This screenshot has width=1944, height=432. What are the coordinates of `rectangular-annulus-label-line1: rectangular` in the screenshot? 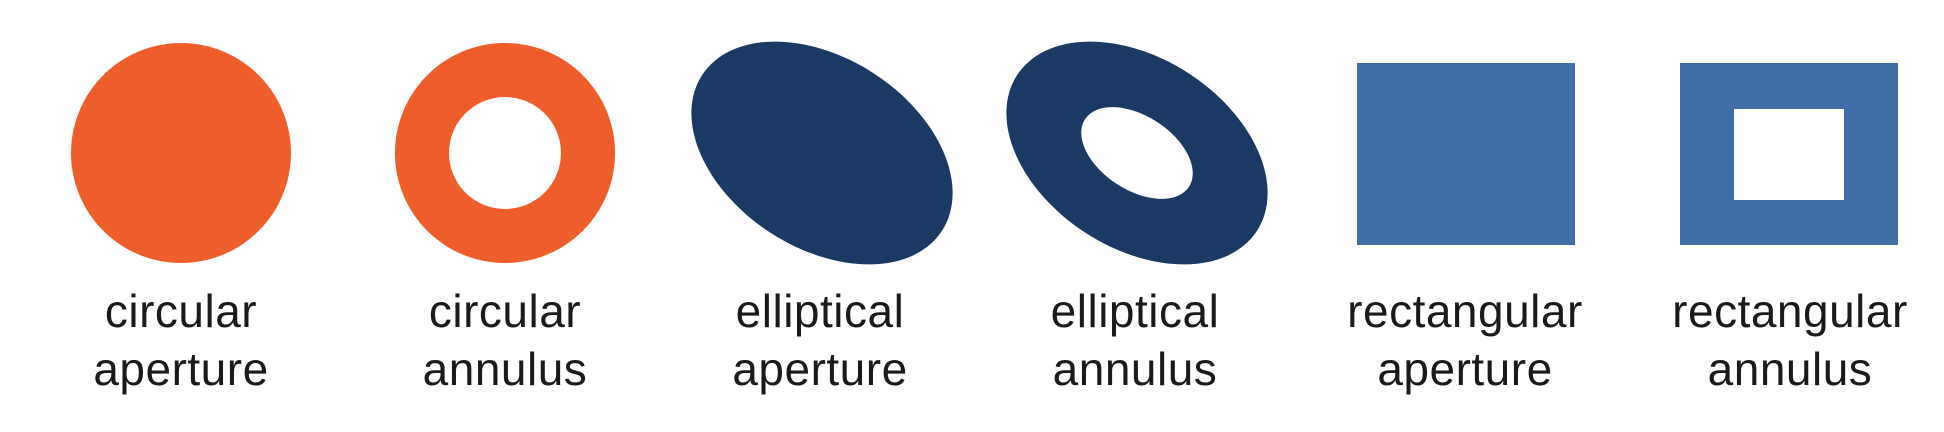 It's located at (1790, 311).